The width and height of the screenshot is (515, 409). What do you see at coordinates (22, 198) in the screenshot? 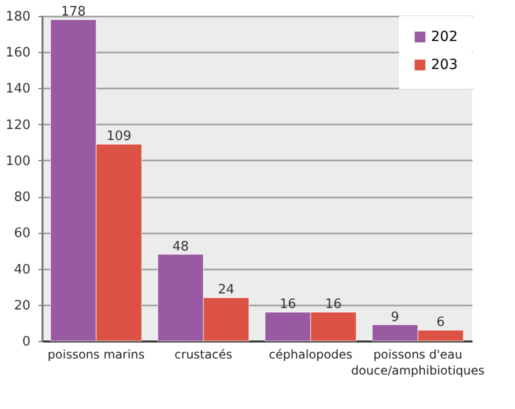
I see `y-tick-label: 80` at bounding box center [22, 198].